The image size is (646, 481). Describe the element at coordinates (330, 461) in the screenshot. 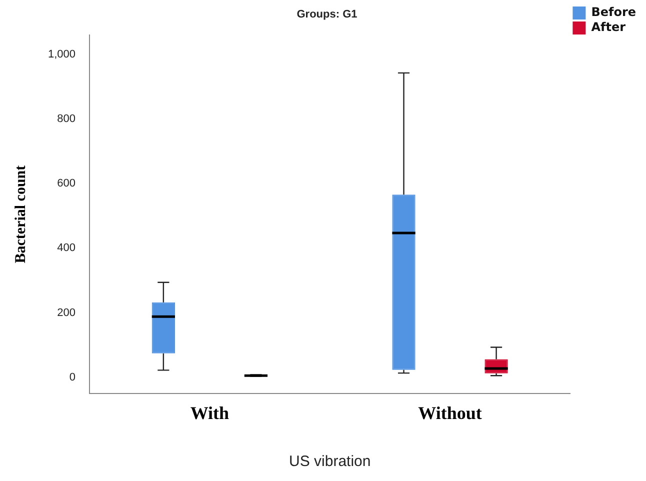

I see `x-axis-title: US vibration` at that location.